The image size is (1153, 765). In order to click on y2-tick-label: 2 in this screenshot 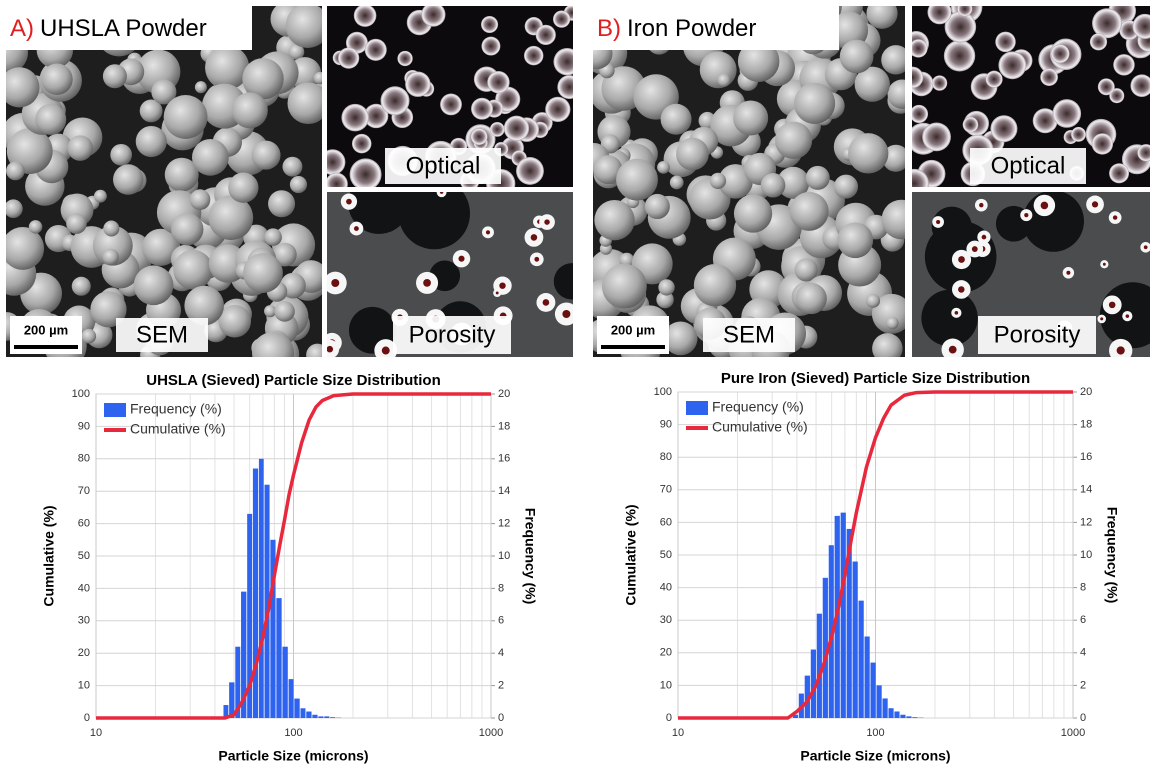, I will do `click(1083, 685)`.